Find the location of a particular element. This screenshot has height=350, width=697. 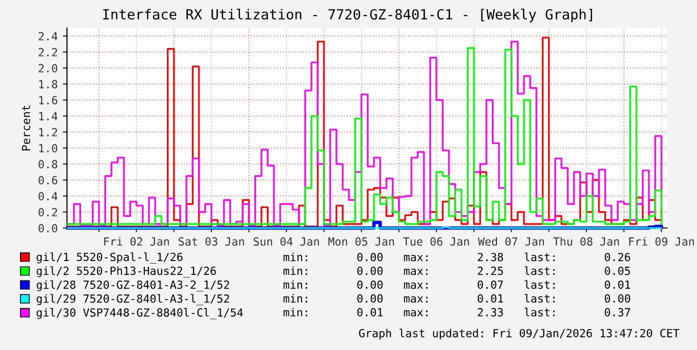

text: min: 0.00 max: 2.25 last: 0.05 is located at coordinates (457, 271).